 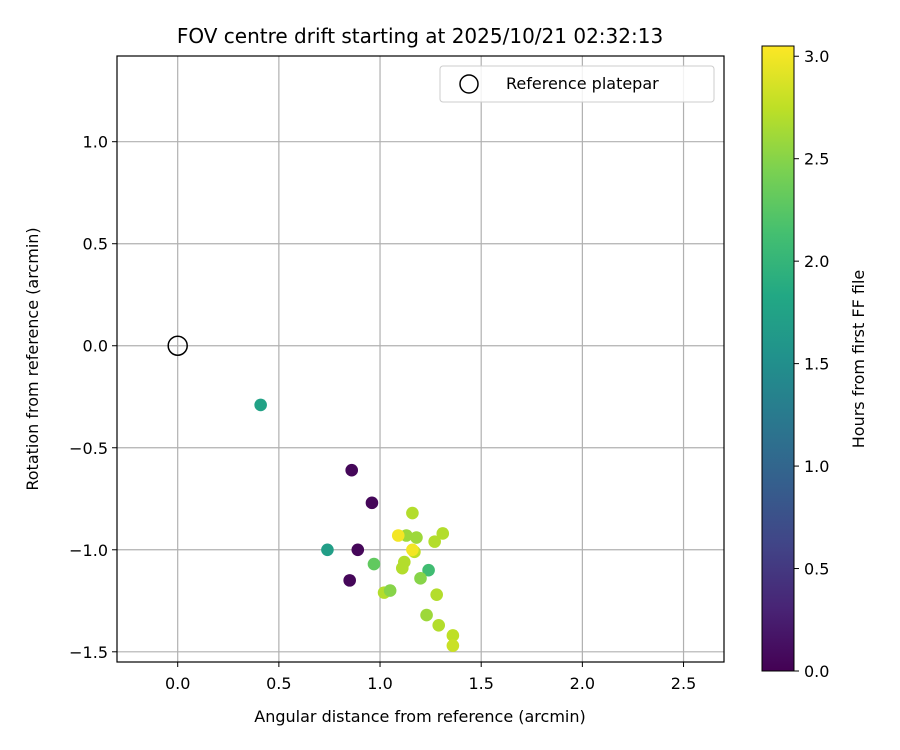 What do you see at coordinates (816, 466) in the screenshot?
I see `colorbar-tick-label: 1.0` at bounding box center [816, 466].